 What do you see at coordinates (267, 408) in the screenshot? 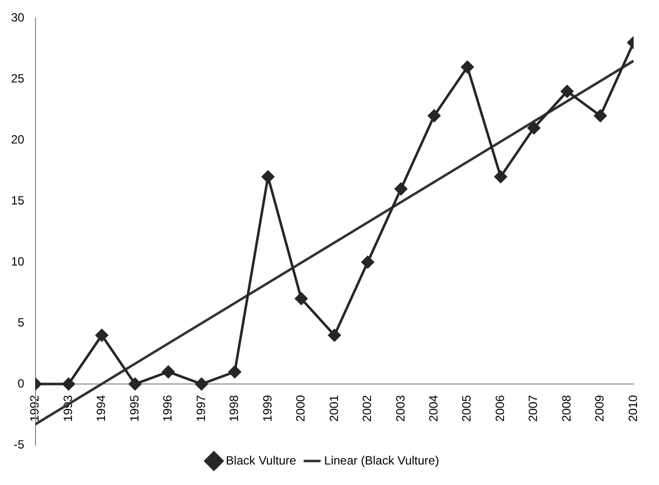
I see `x-tick-label: 1999` at bounding box center [267, 408].